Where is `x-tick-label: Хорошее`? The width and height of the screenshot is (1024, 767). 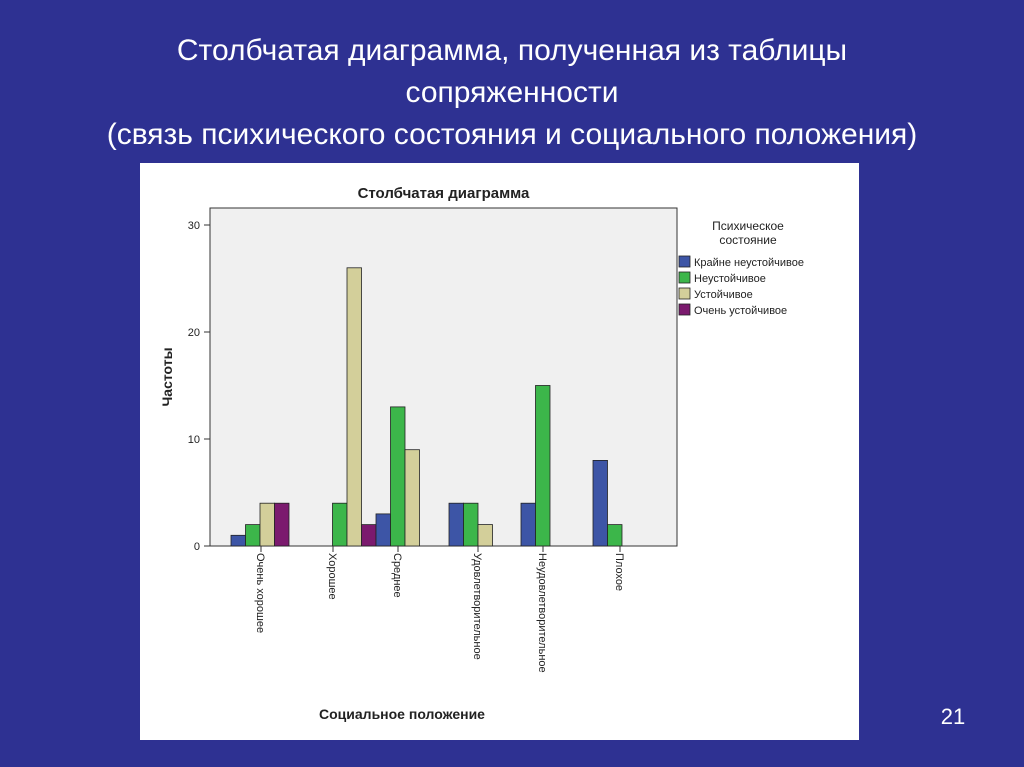
x-tick-label: Хорошее is located at coordinates (332, 576).